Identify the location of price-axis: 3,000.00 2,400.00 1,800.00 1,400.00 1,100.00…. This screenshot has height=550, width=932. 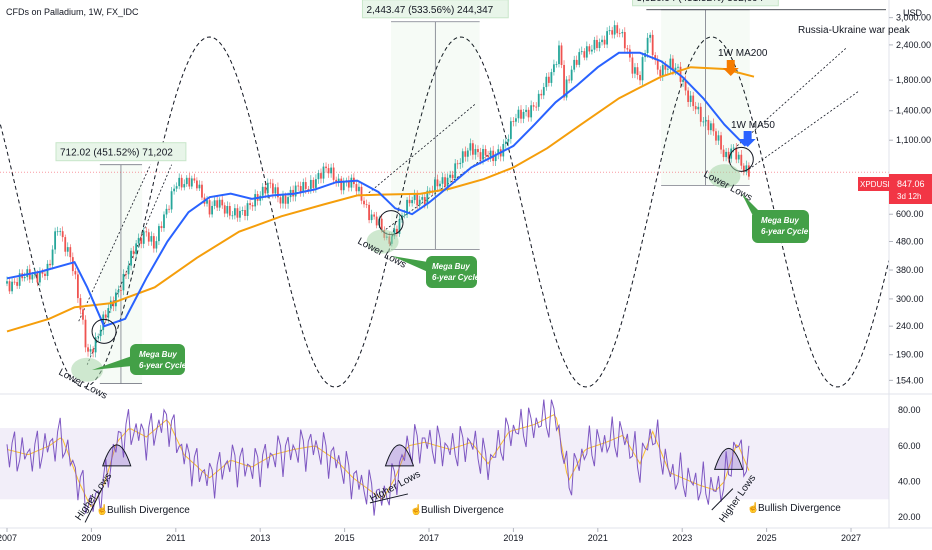
(910, 199).